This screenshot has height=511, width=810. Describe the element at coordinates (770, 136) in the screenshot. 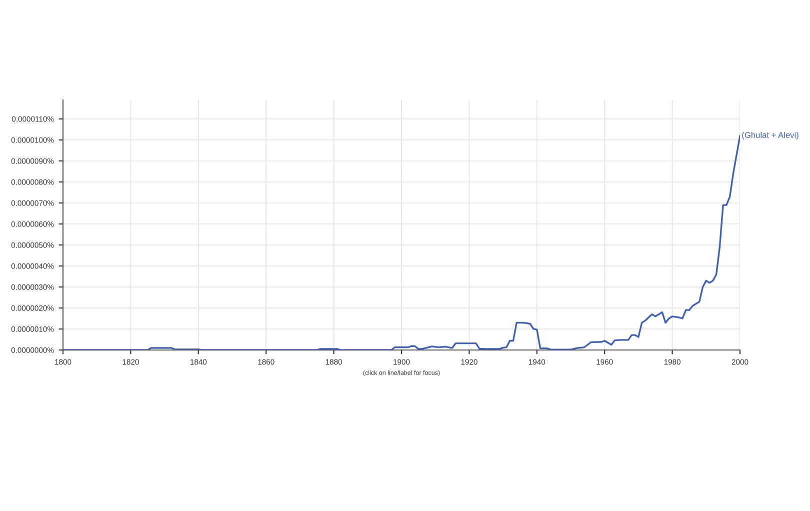

I see `series-label: (Ghulat + Alevi)` at that location.